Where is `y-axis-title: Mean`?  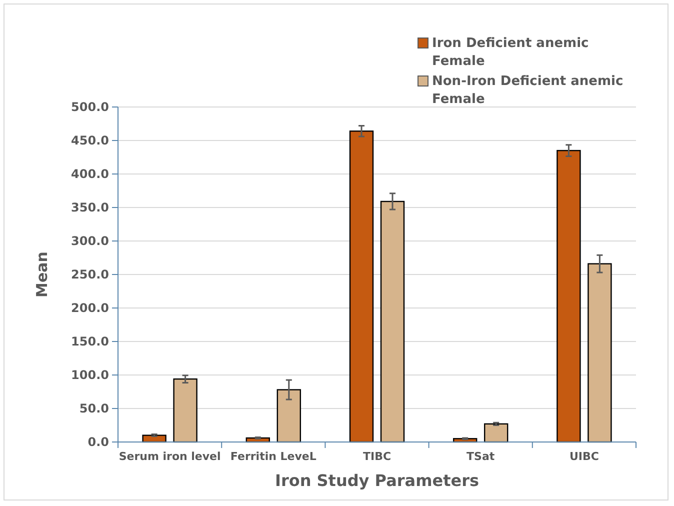
y-axis-title: Mean is located at coordinates (42, 275).